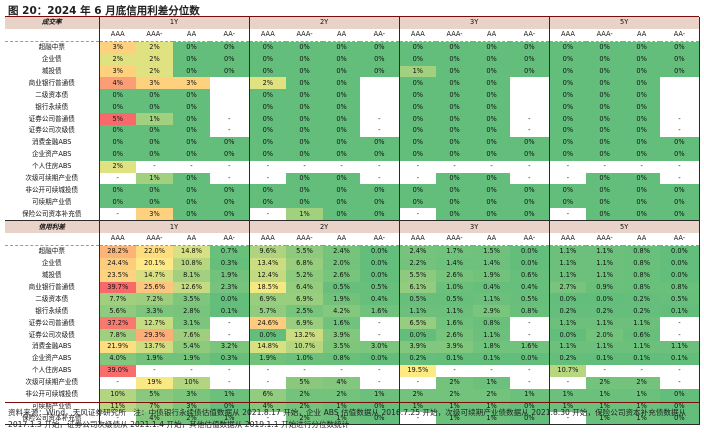  I want to click on percentile-cell: 0.3%, so click(230, 263).